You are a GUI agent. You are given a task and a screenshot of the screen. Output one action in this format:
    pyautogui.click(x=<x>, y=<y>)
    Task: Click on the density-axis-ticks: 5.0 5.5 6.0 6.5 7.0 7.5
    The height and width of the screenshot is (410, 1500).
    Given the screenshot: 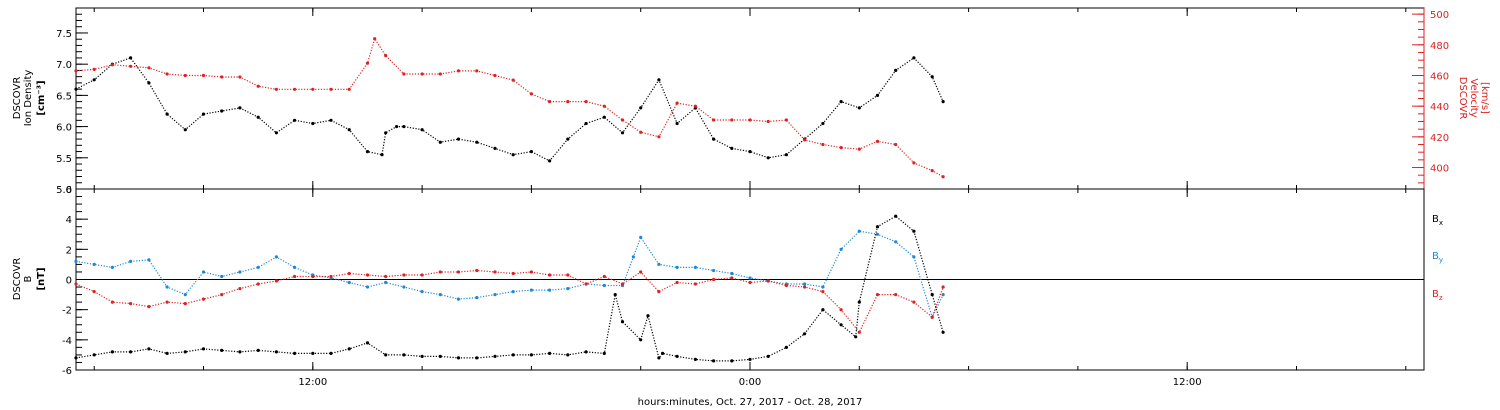 What is the action you would take?
    pyautogui.click(x=72, y=101)
    